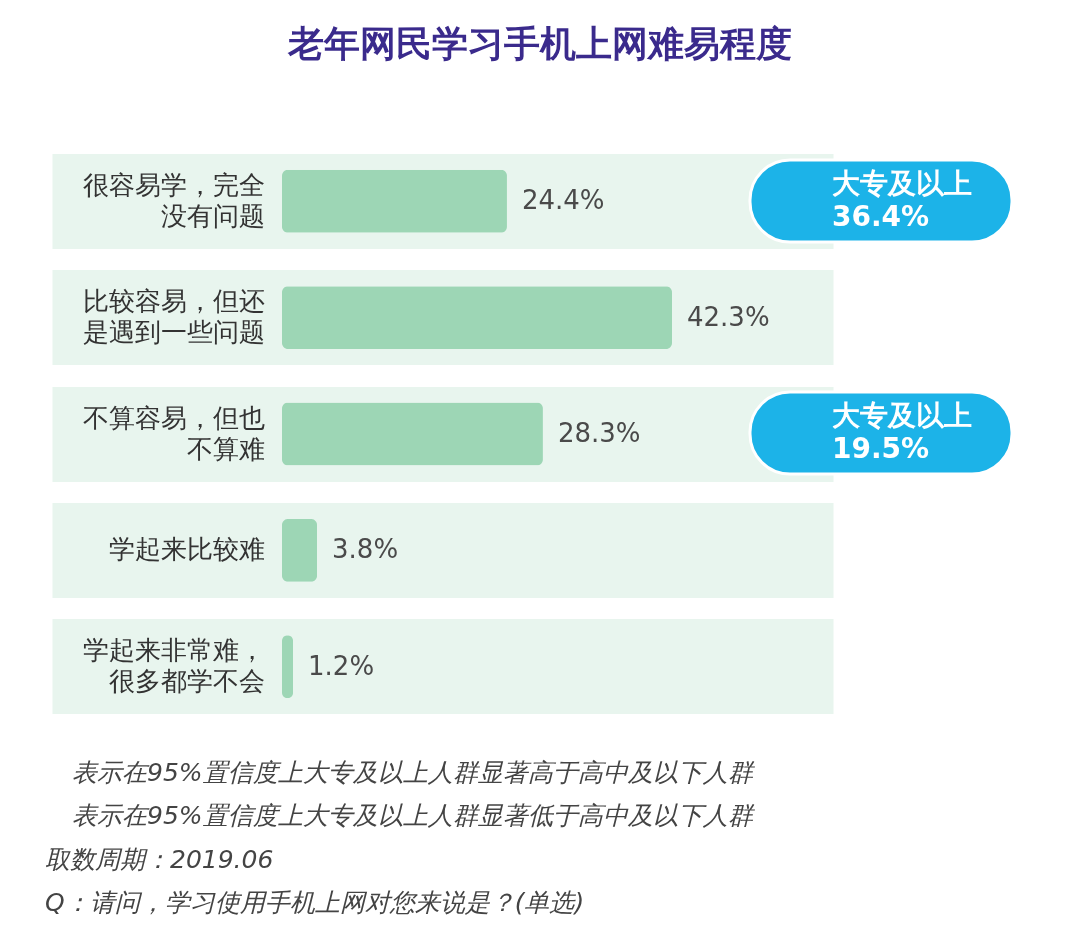 This screenshot has width=1080, height=929. I want to click on y-tick-label: 学起来非常难，很多都学不会, so click(174, 666).